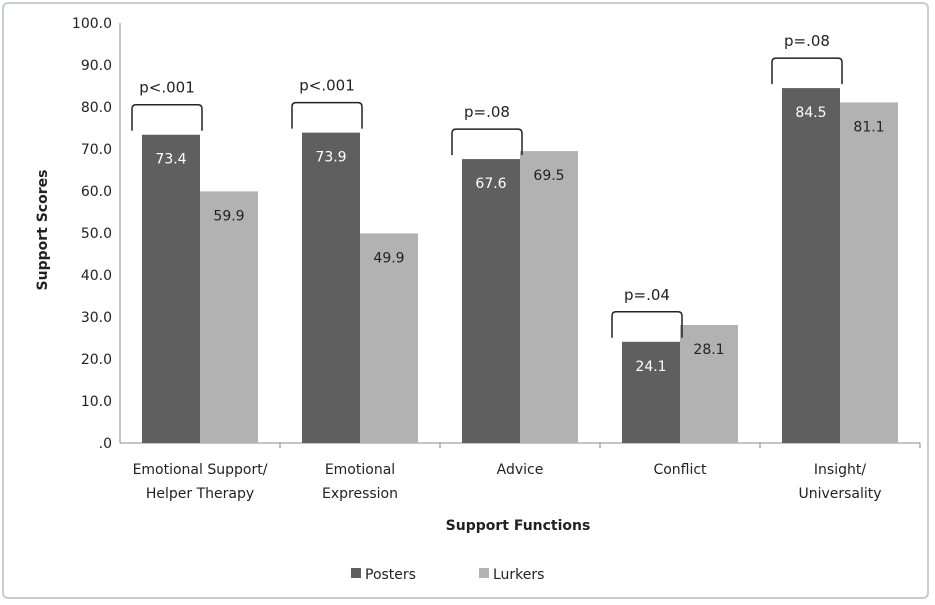 The width and height of the screenshot is (935, 605). What do you see at coordinates (390, 575) in the screenshot?
I see `legend-label: Posters` at bounding box center [390, 575].